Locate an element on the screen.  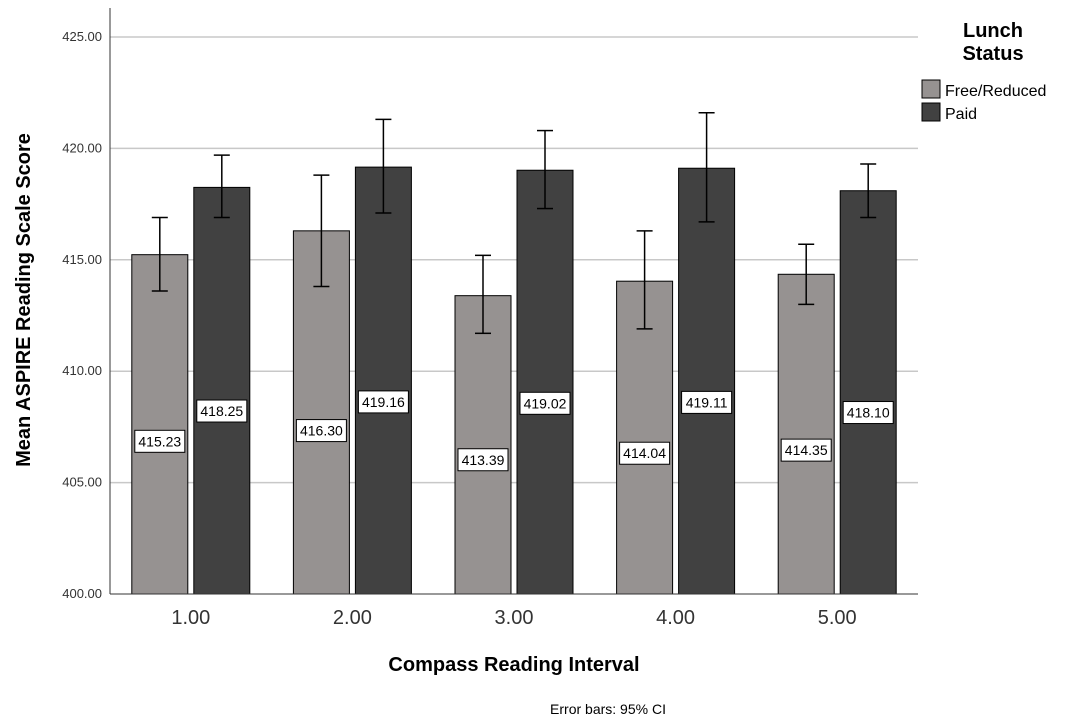
data-label: 419.11 is located at coordinates (707, 402).